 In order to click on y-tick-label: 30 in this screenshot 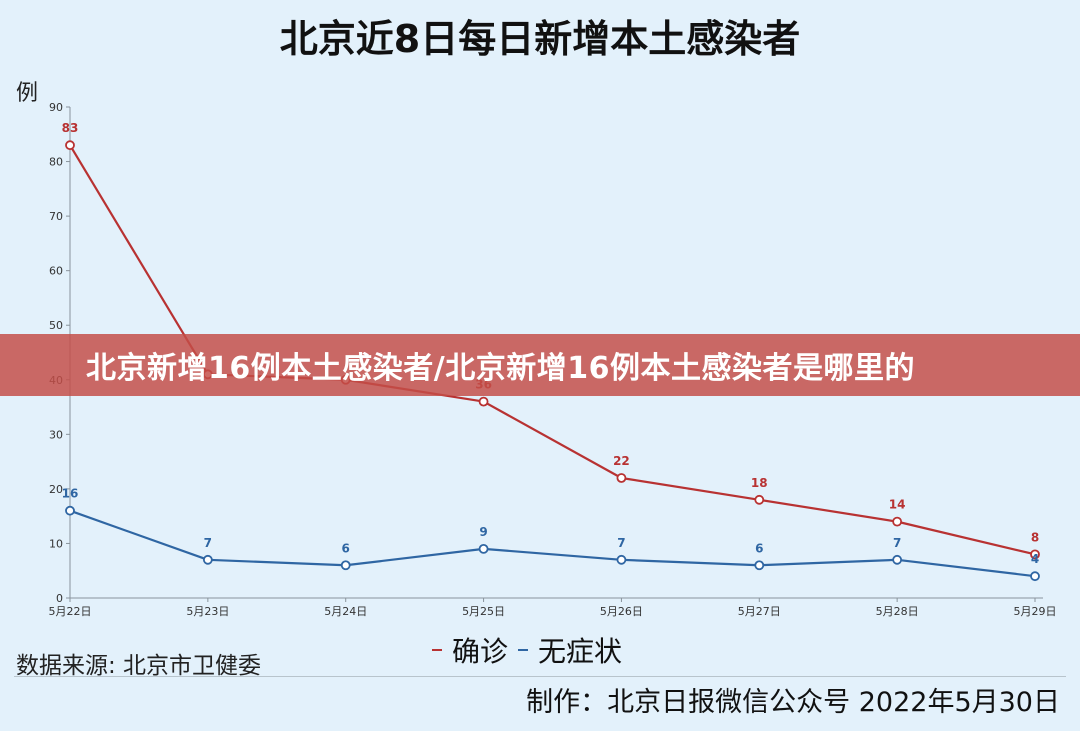, I will do `click(56, 434)`.